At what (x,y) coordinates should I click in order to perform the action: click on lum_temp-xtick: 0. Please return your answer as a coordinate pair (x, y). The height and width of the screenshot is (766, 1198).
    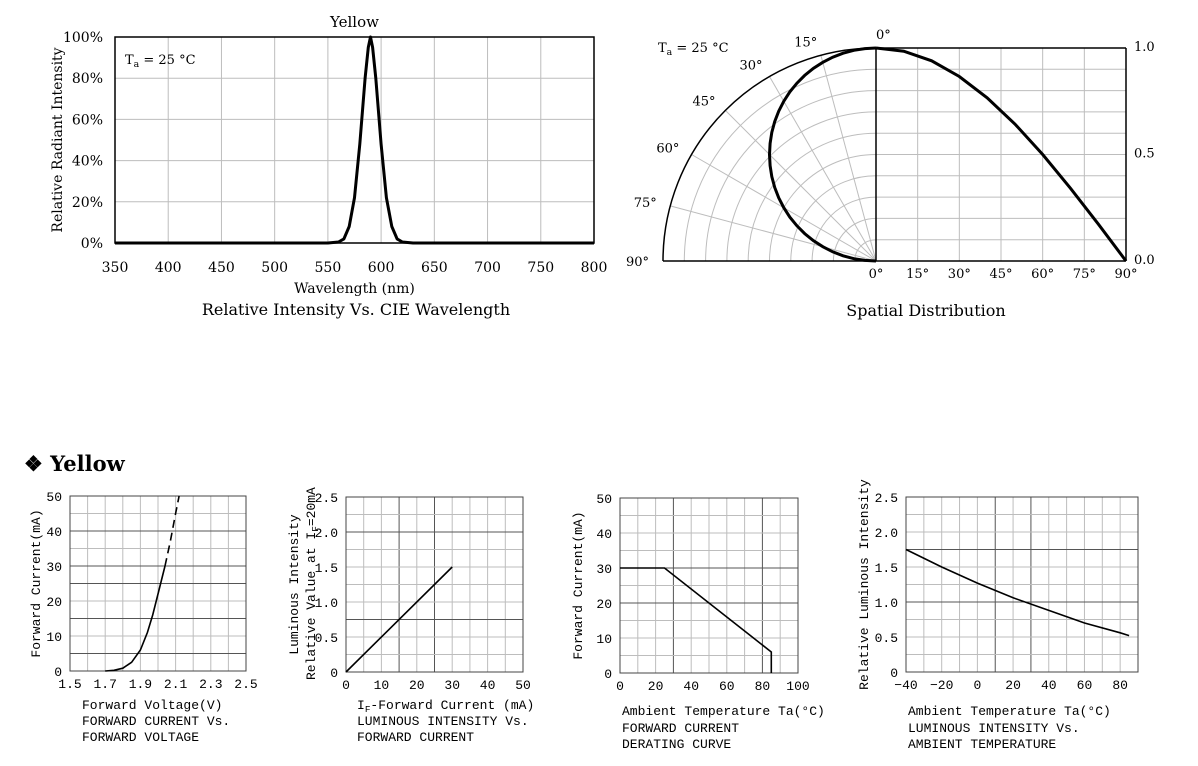
    Looking at the image, I should click on (977, 685).